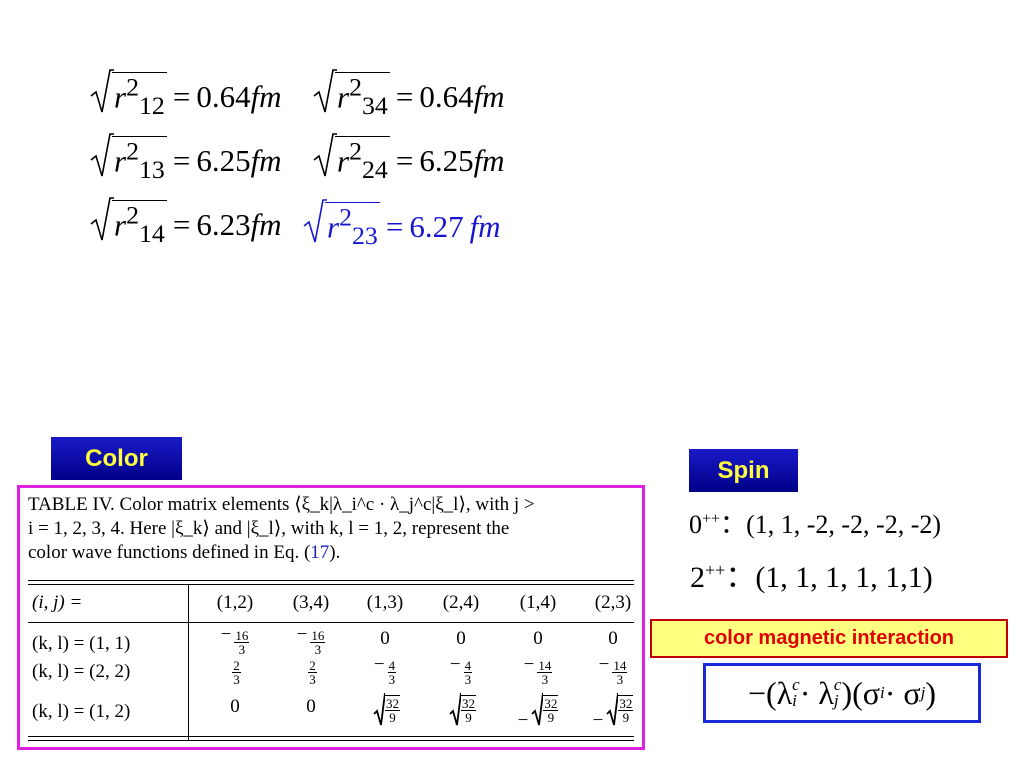 This screenshot has height=768, width=1024. Describe the element at coordinates (235, 602) in the screenshot. I see `column-header: (1,2)` at that location.